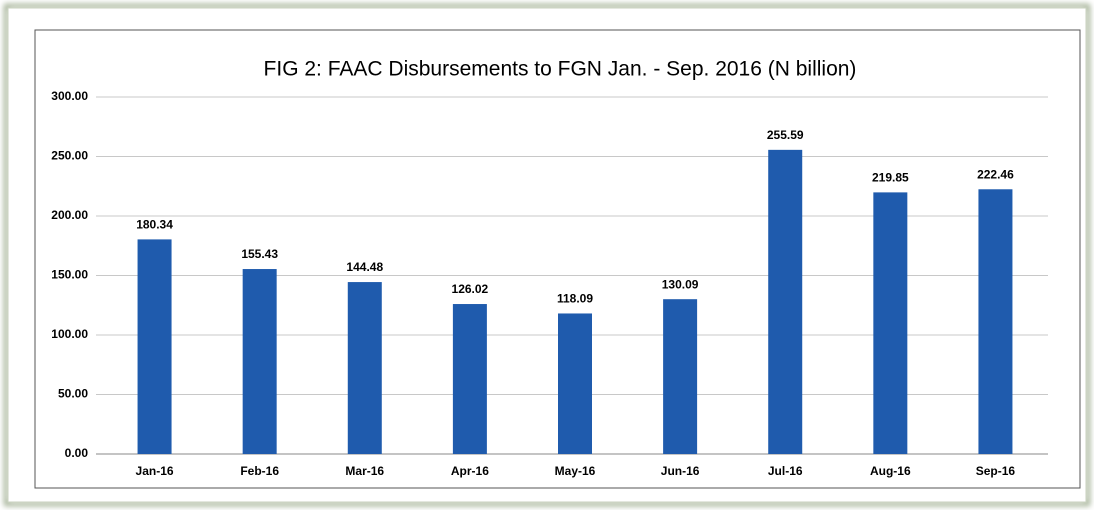 The image size is (1094, 510). Describe the element at coordinates (259, 471) in the screenshot. I see `x-tick-label: Feb-16` at that location.